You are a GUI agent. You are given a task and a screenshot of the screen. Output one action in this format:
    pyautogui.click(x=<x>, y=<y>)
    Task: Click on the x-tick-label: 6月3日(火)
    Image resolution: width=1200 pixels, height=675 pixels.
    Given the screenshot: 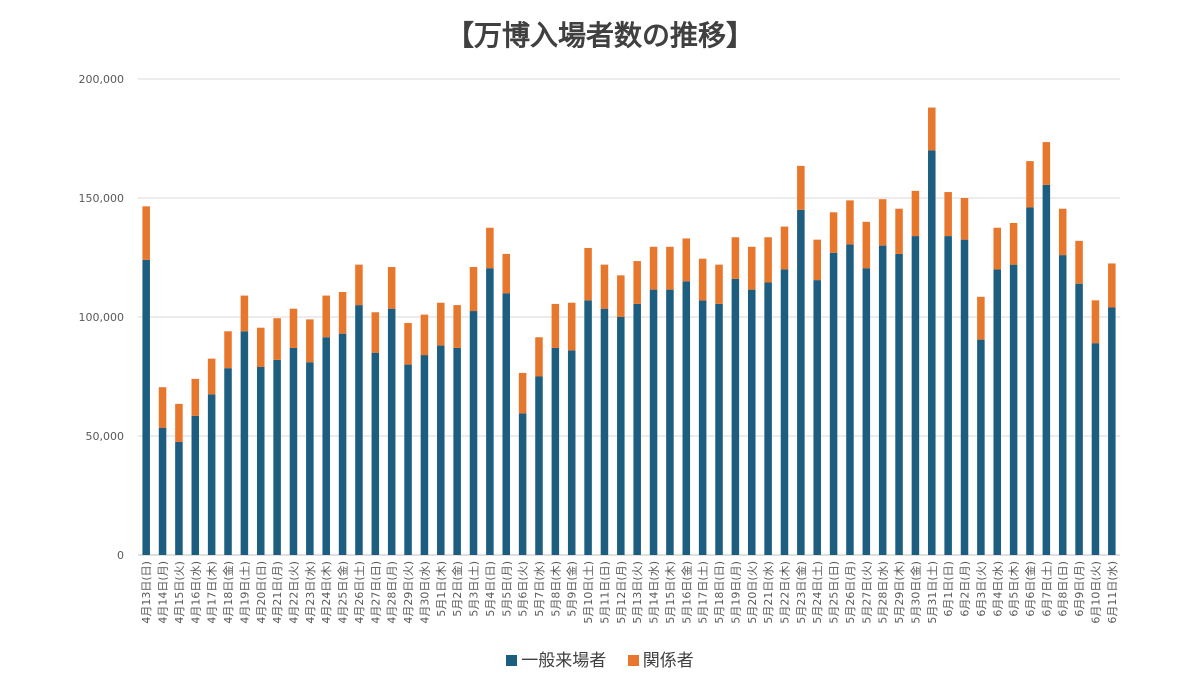 What is the action you would take?
    pyautogui.click(x=981, y=589)
    